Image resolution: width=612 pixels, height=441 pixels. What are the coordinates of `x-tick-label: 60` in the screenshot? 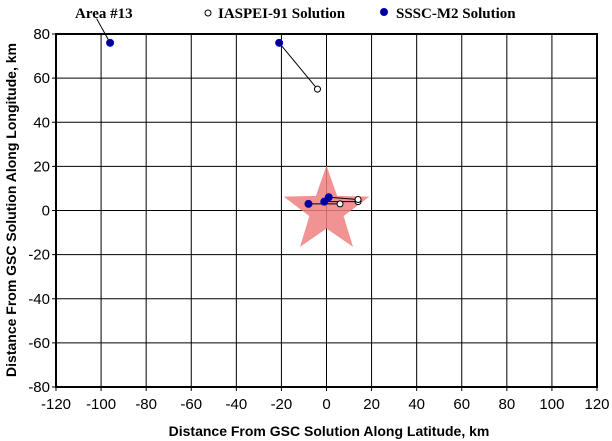 It's located at (461, 404).